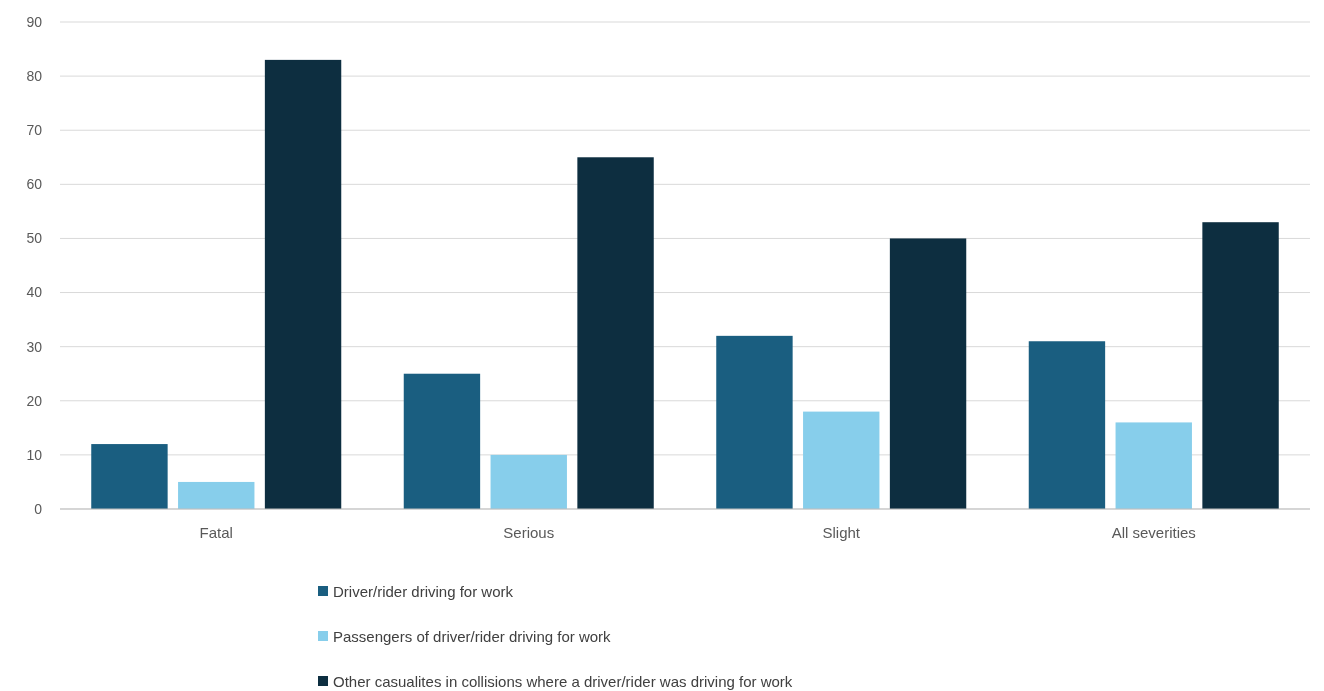 This screenshot has width=1324, height=691. I want to click on x-tick-label: All severities, so click(1153, 532).